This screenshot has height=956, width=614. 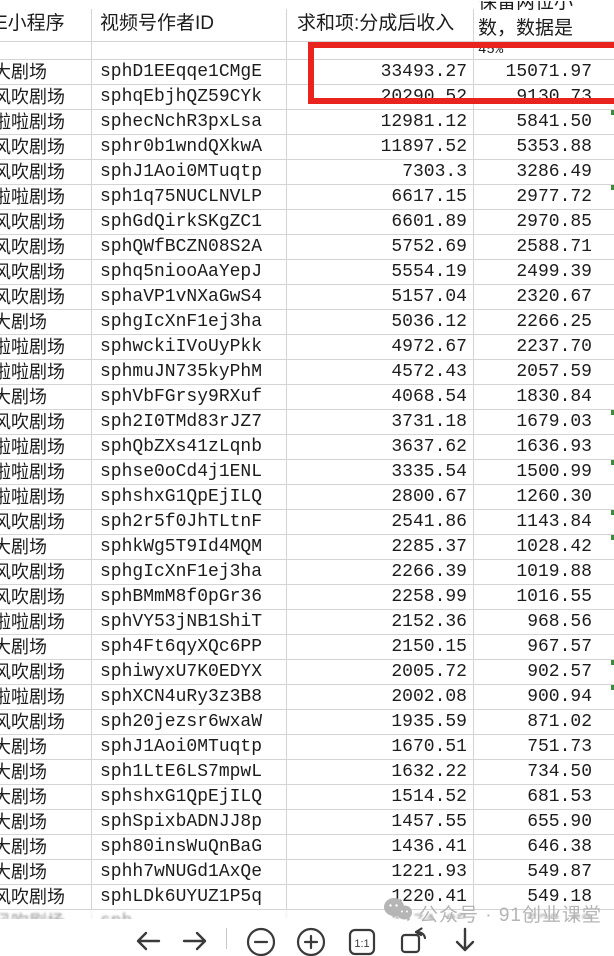 What do you see at coordinates (554, 97) in the screenshot?
I see `share-cell: 9130.73` at bounding box center [554, 97].